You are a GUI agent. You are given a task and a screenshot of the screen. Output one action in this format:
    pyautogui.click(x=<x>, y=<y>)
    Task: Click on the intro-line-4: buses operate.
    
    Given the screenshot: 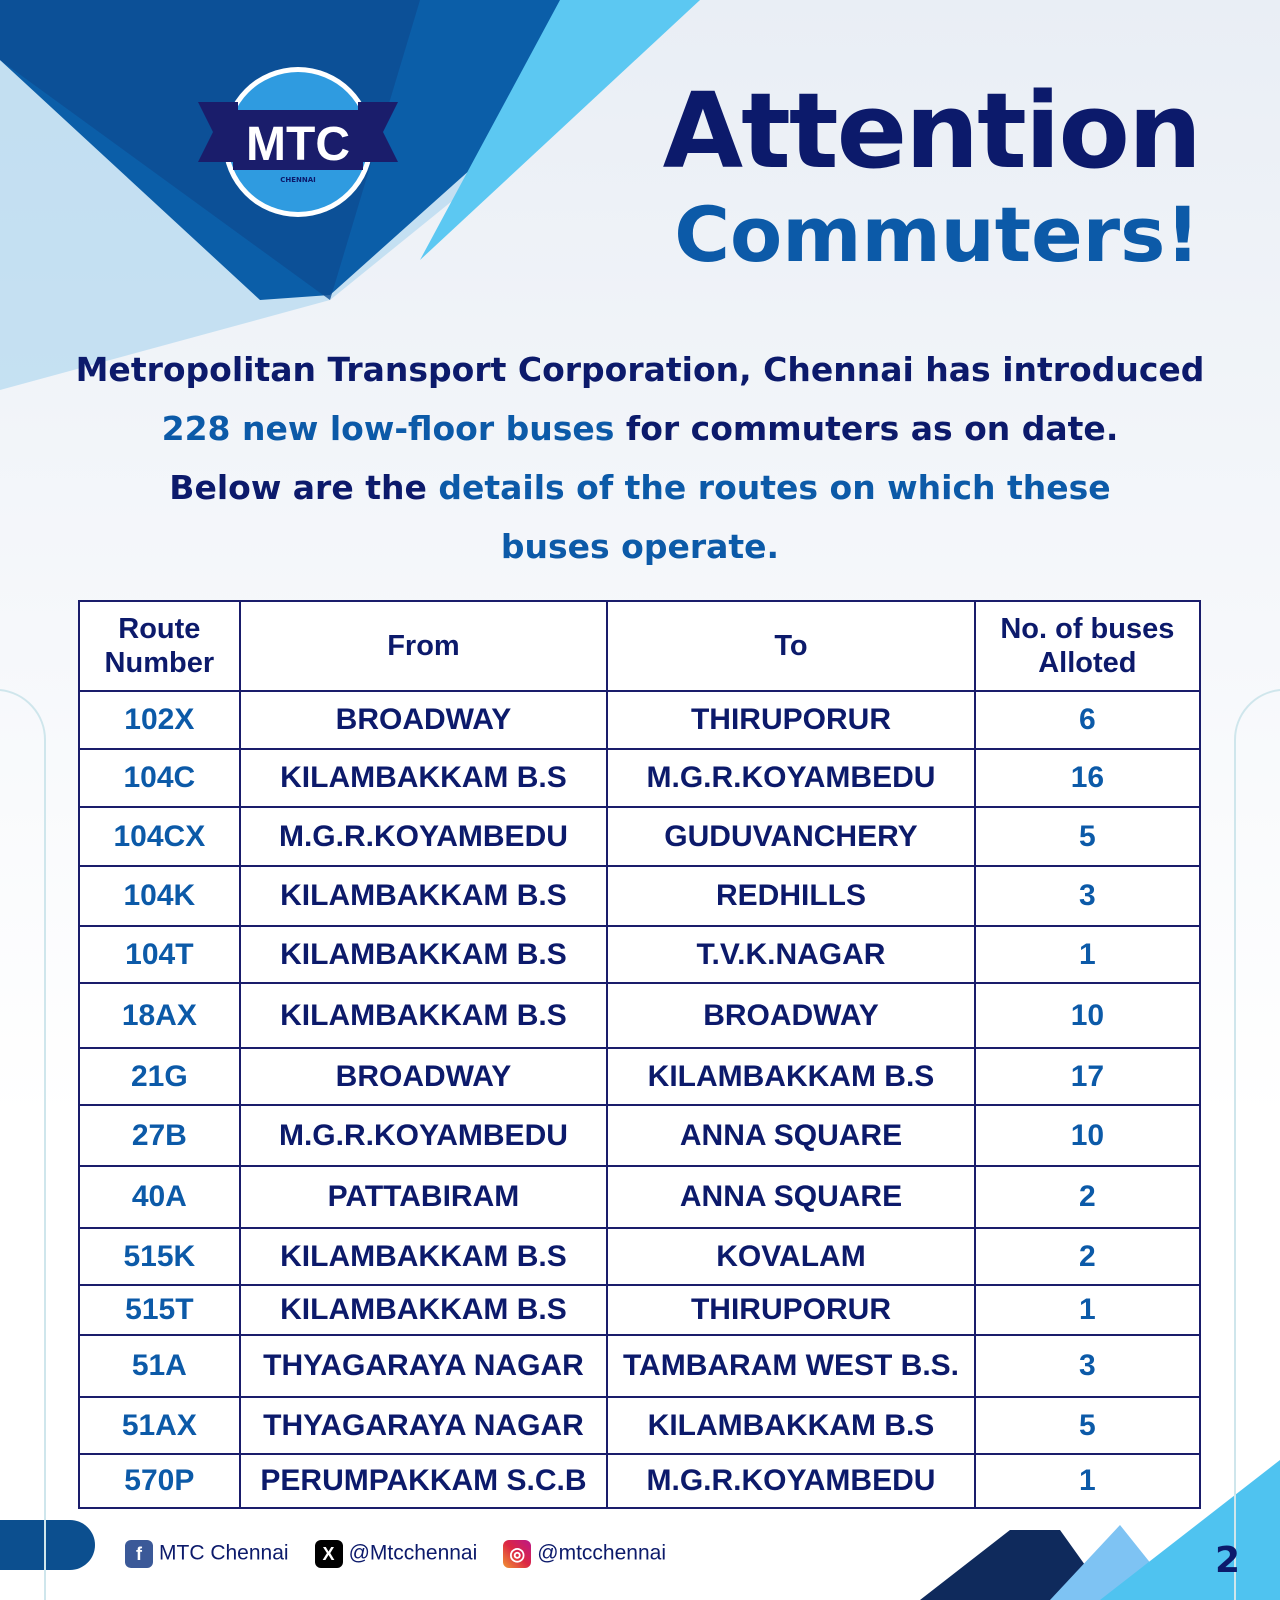 What is the action you would take?
    pyautogui.click(x=640, y=546)
    